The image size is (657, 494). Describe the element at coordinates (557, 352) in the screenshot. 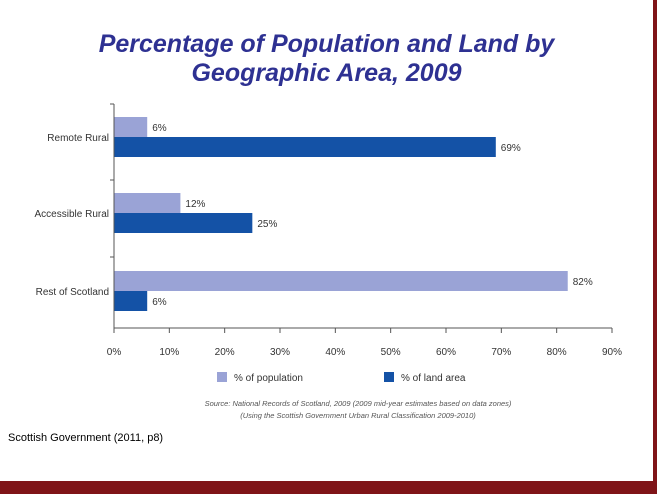

I see `x-tick-label: 80%` at that location.